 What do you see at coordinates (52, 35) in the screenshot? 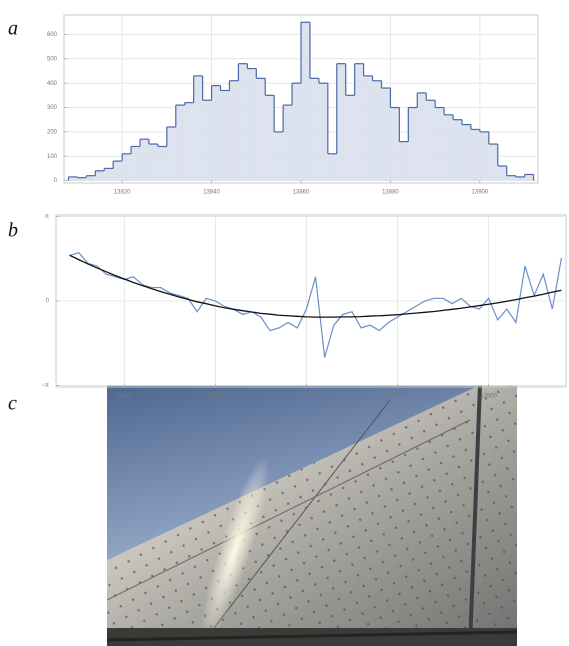
I see `y-tick-label: 600` at bounding box center [52, 35].